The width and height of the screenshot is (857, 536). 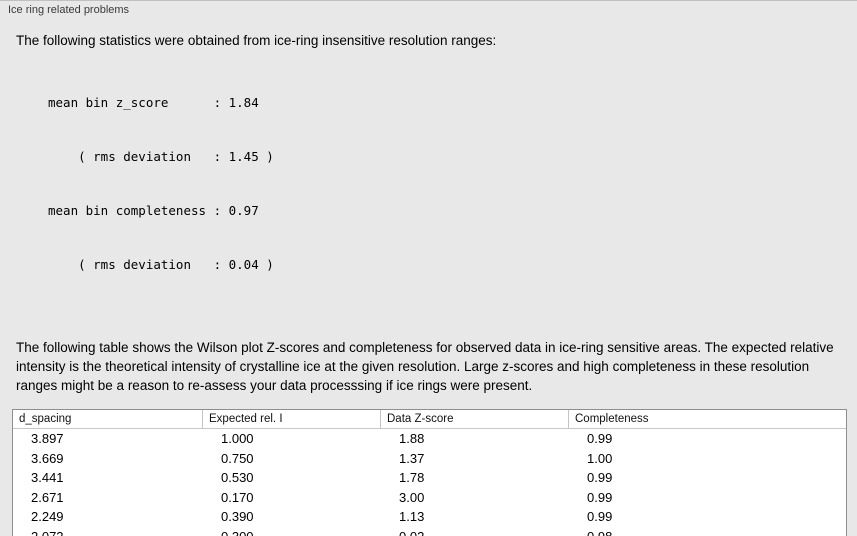 What do you see at coordinates (47, 439) in the screenshot?
I see `table-cell: 3.897` at bounding box center [47, 439].